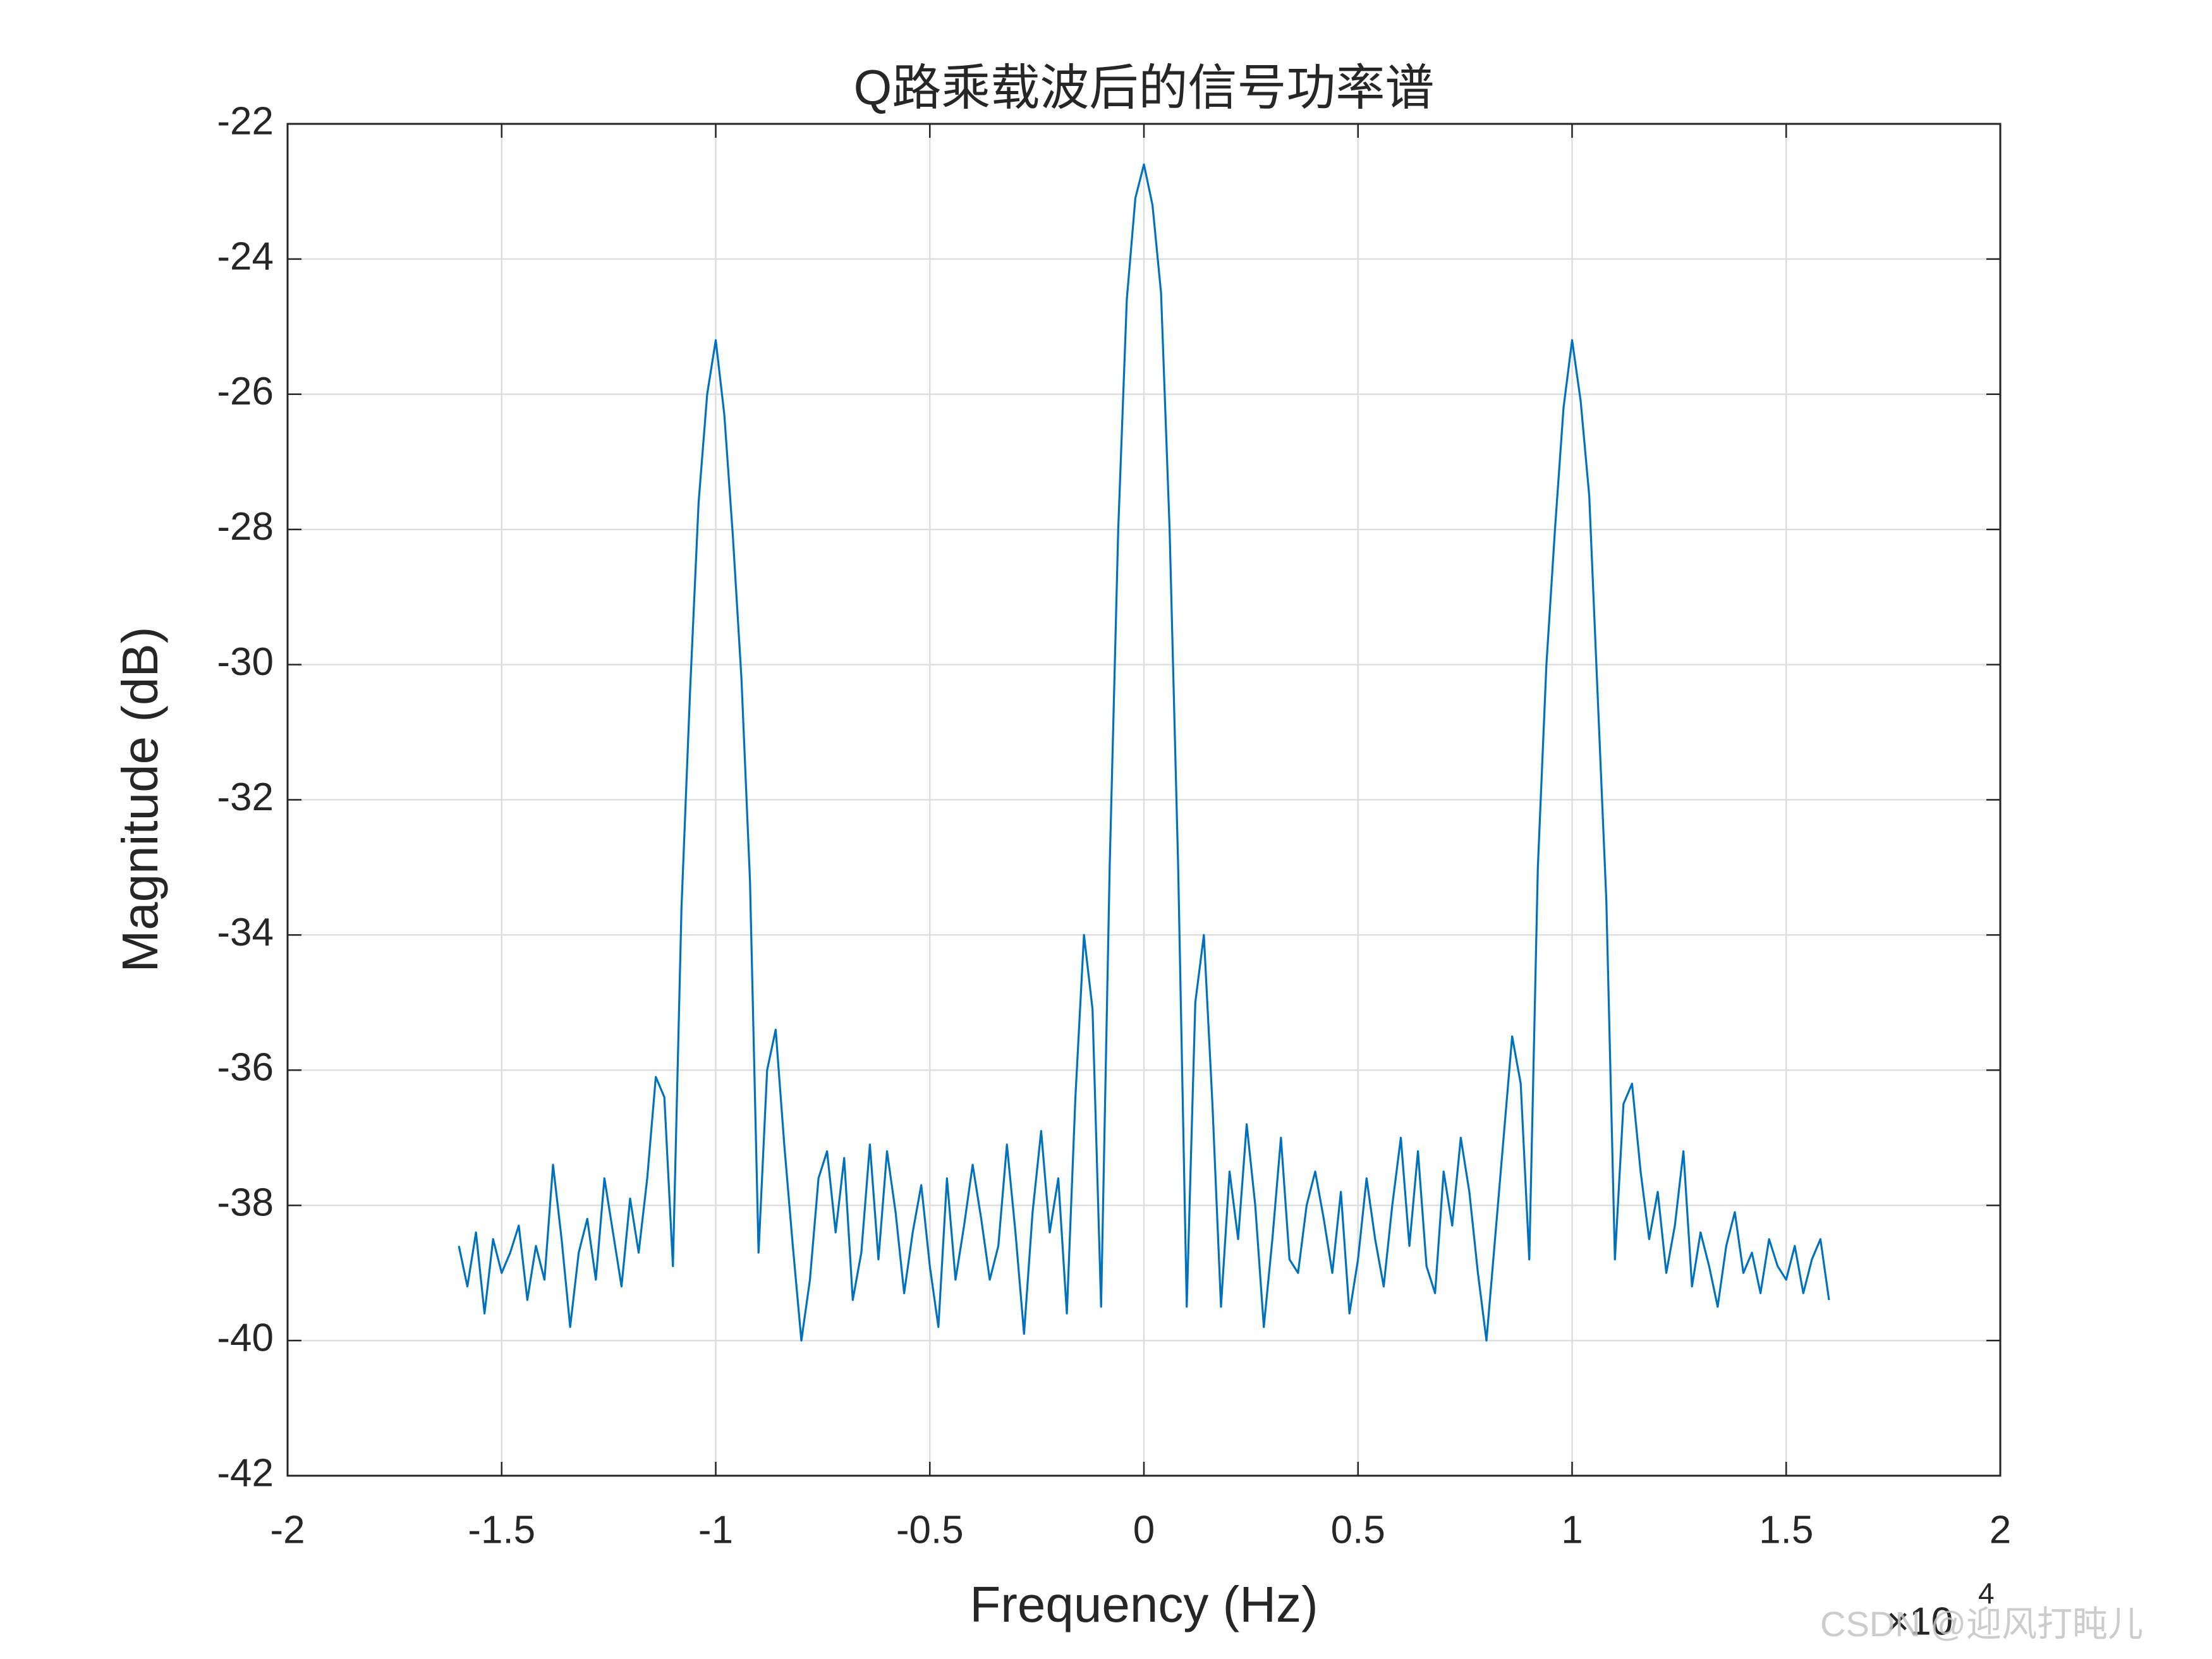  I want to click on x-tick-label: -0.5, so click(930, 1530).